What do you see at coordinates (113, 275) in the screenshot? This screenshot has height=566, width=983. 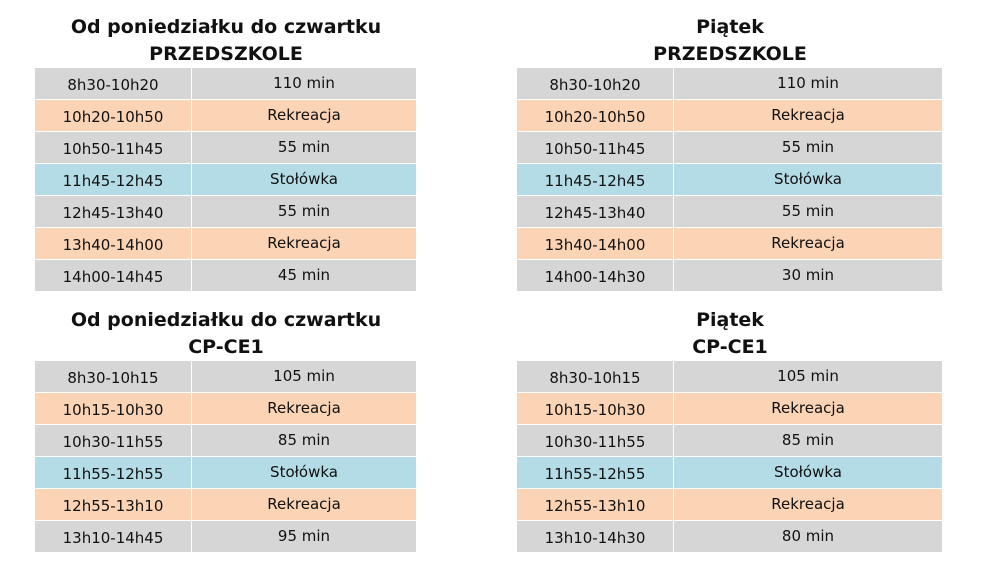 I see `time-slot-cell: 14h00-14h45` at bounding box center [113, 275].